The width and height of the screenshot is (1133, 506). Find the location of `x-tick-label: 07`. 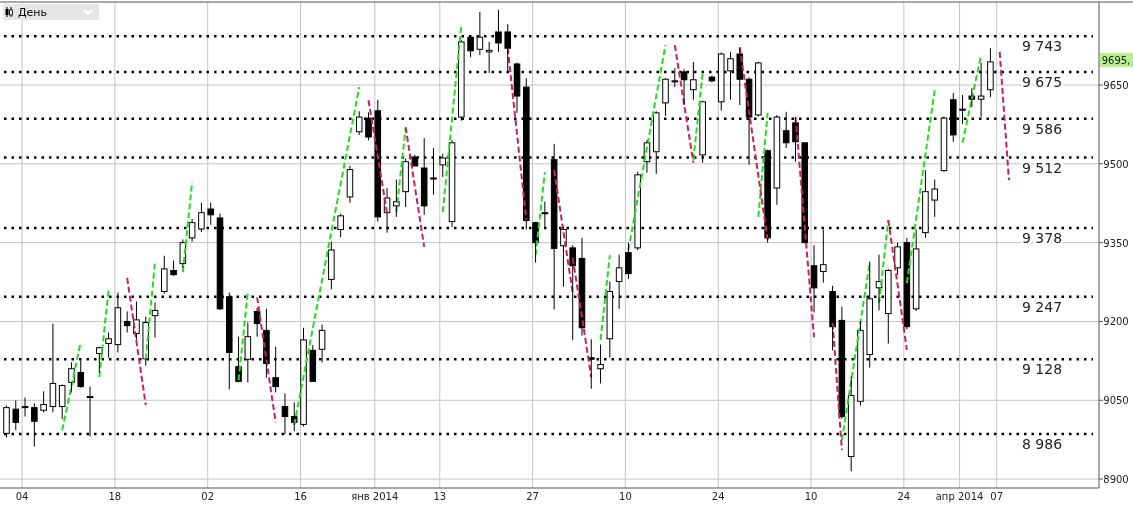

x-tick-label: 07 is located at coordinates (997, 496).